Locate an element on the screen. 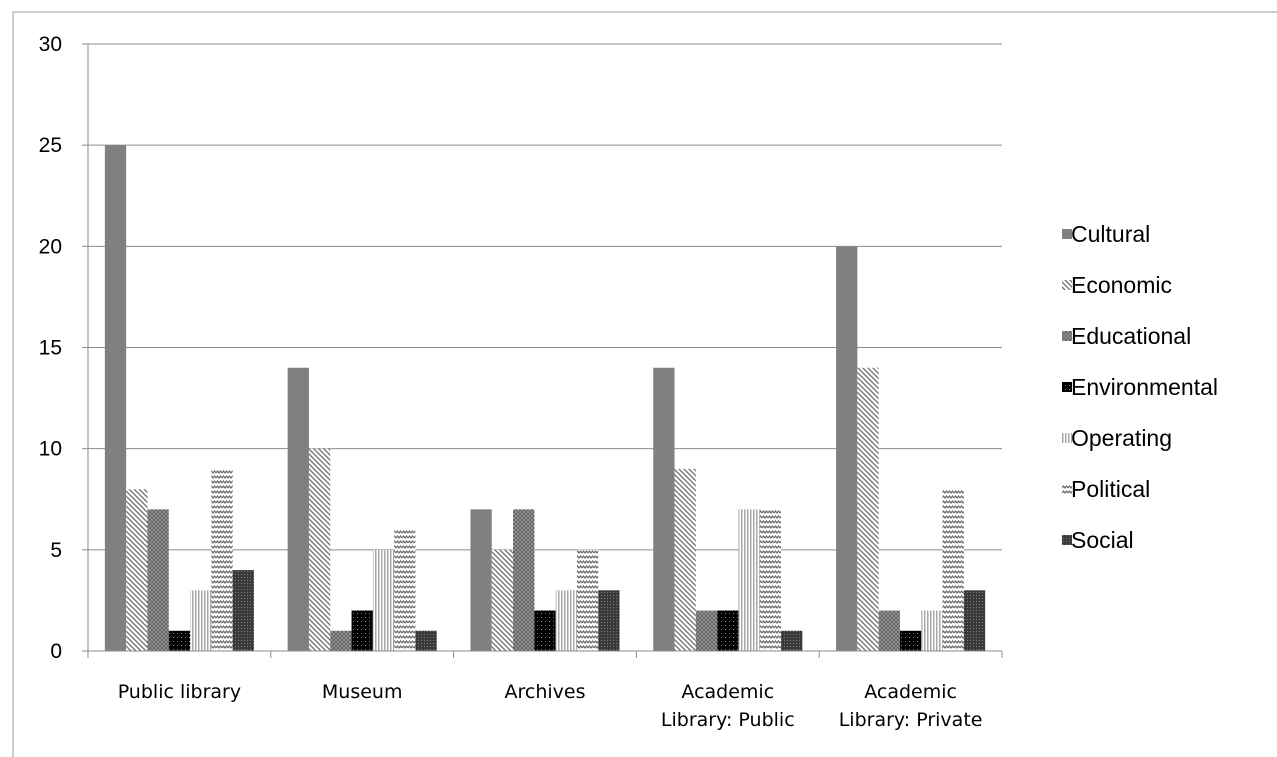  y-tick-label: 15 is located at coordinates (50, 348).